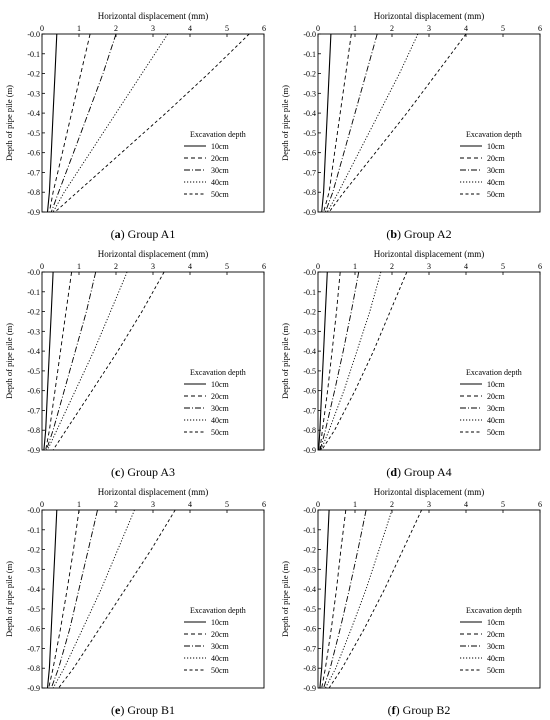 The image size is (550, 720). What do you see at coordinates (220, 658) in the screenshot?
I see `legend-item-40cm: 40cm` at bounding box center [220, 658].